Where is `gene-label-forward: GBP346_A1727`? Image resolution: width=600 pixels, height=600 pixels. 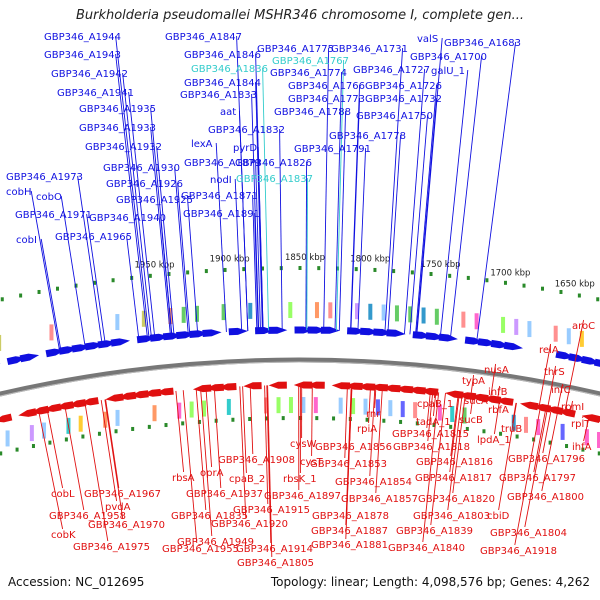
gene-label-forward: GBP346_A1727 is located at coordinates (391, 70).